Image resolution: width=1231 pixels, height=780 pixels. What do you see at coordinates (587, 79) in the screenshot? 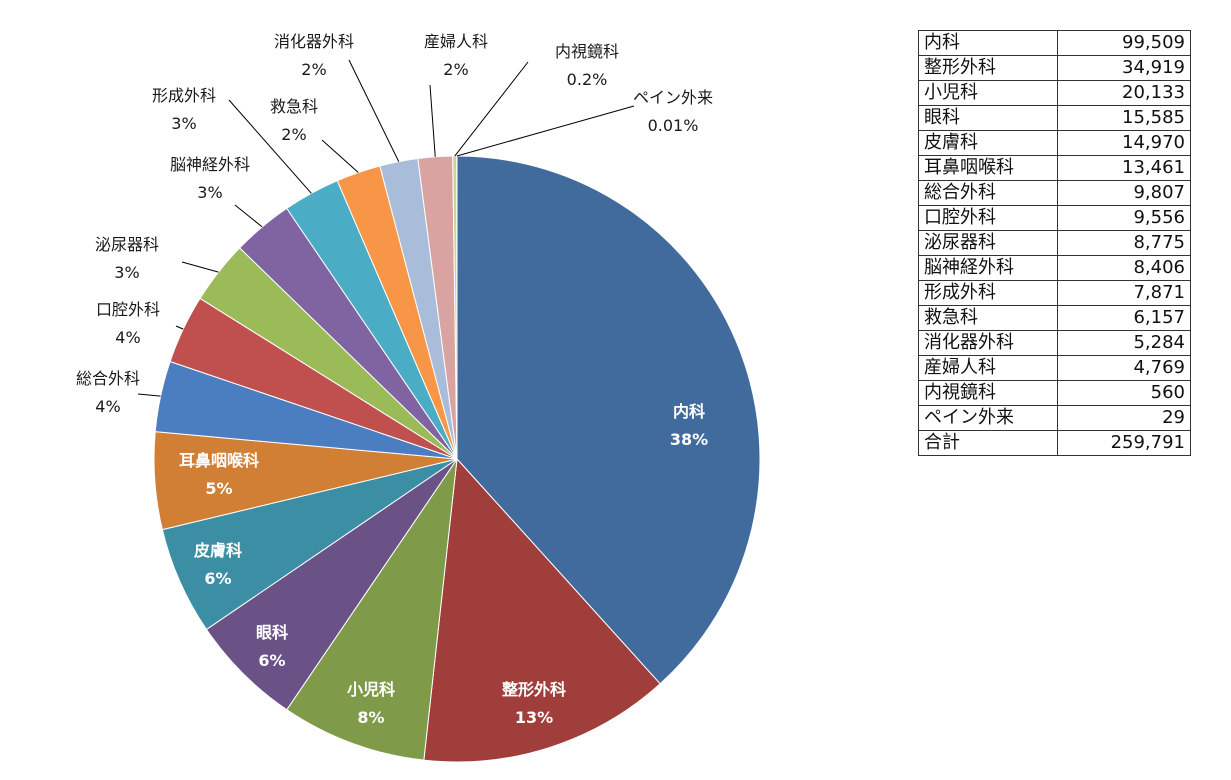
I see `slice-percent-label: 0.2%` at bounding box center [587, 79].